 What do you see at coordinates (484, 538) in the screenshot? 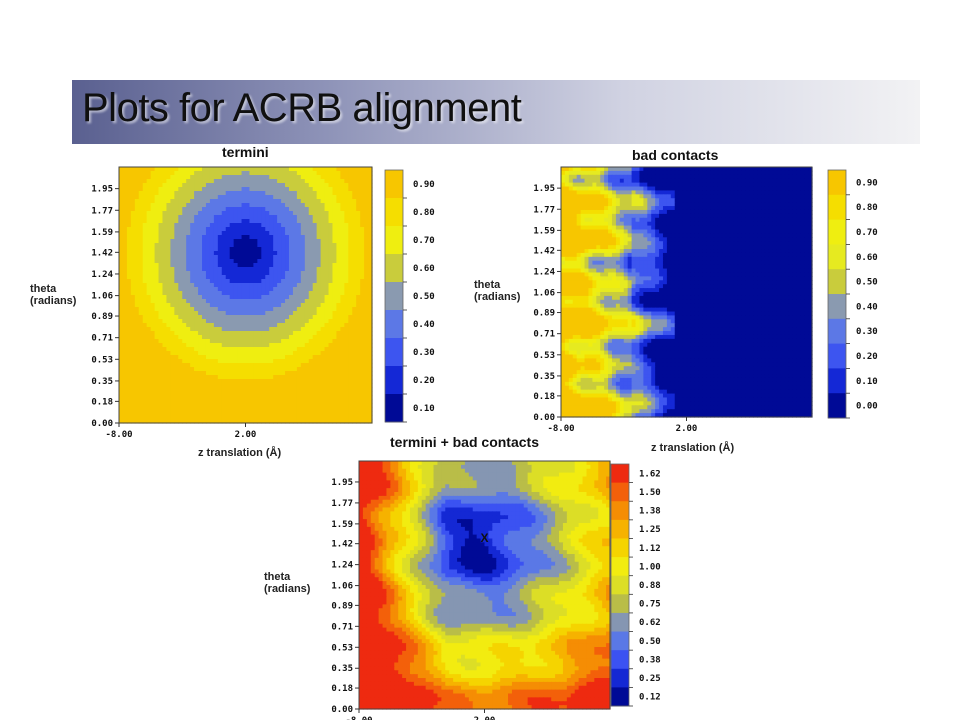
I see `minimum-marker: X` at bounding box center [484, 538].